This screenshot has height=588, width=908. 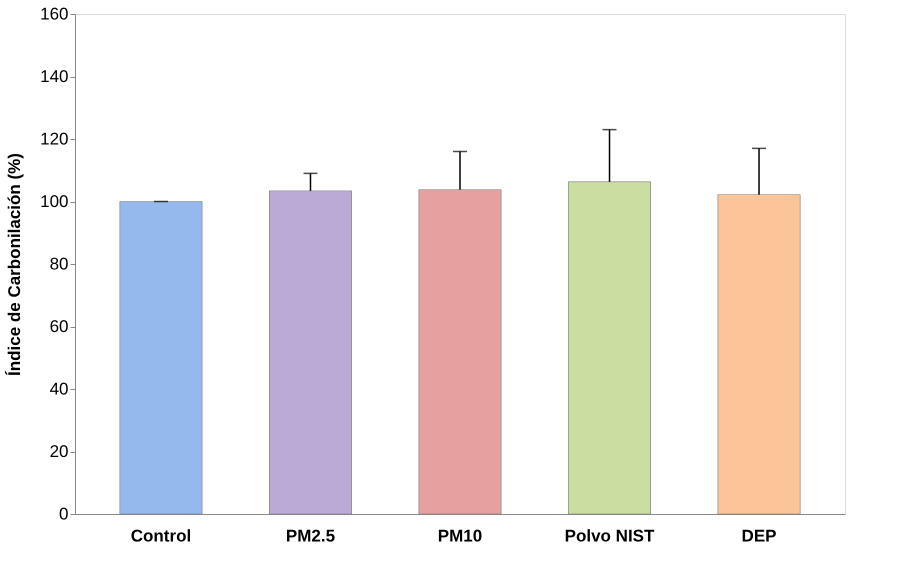 I want to click on x-tick-label: PM2.5, so click(x=311, y=536).